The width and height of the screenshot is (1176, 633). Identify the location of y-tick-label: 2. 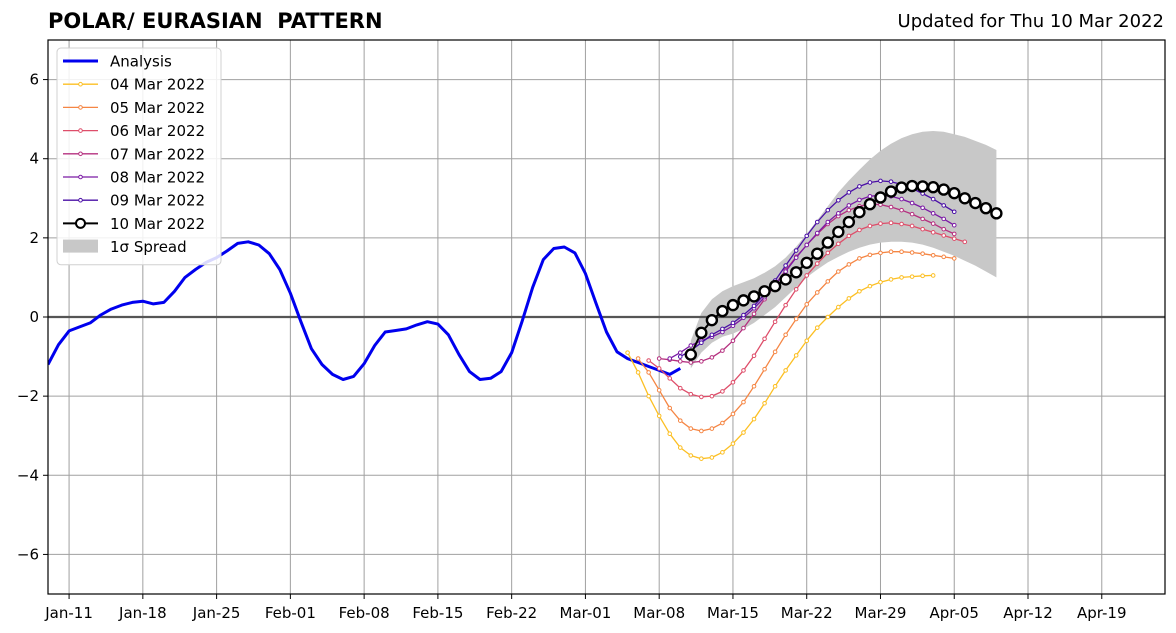
(34, 238).